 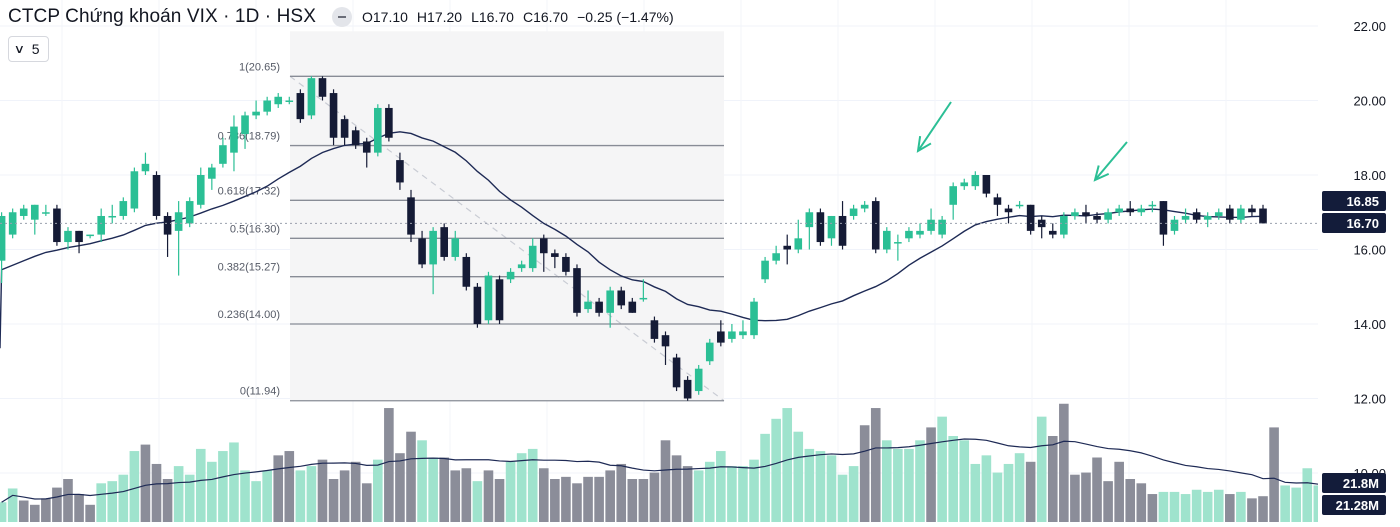 What do you see at coordinates (1362, 223) in the screenshot?
I see `price-tag-text: 16.70` at bounding box center [1362, 223].